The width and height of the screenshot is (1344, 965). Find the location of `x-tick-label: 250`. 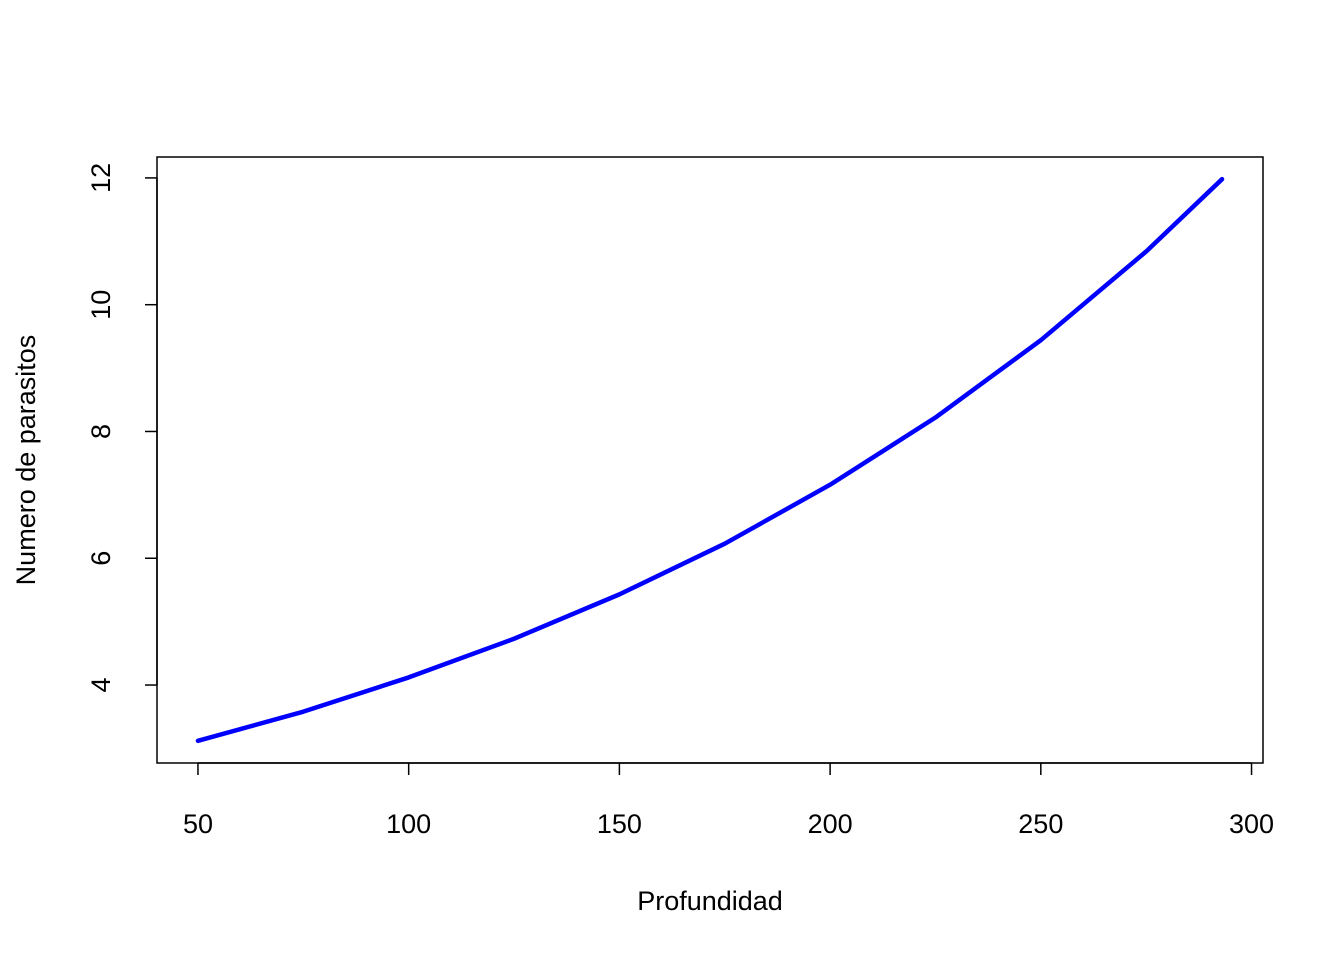

x-tick-label: 250 is located at coordinates (1040, 824).